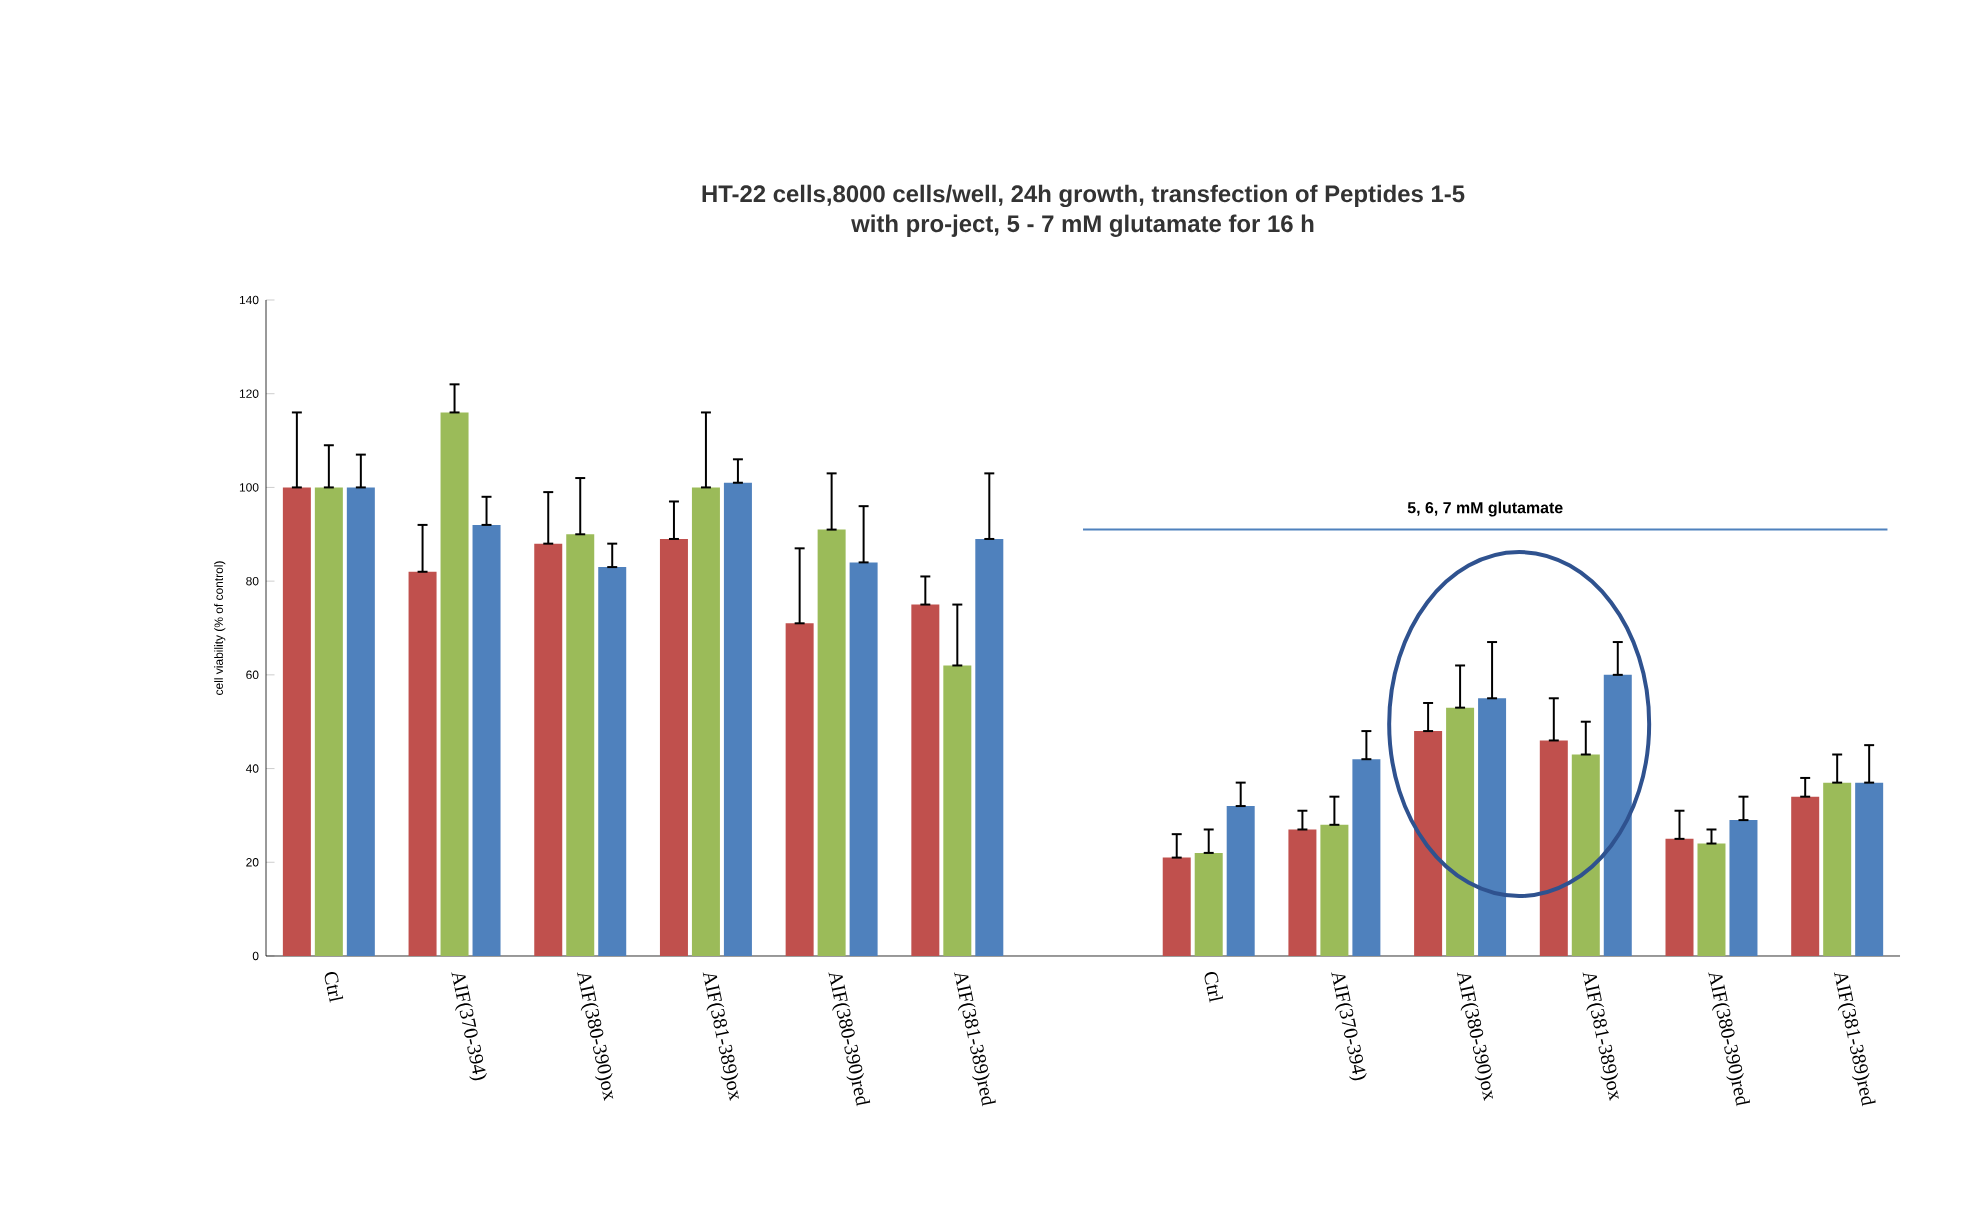  Describe the element at coordinates (1082, 225) in the screenshot. I see `chart-subtitle: with pro-ject, 5 - 7 mM glutamate for 16 h` at that location.